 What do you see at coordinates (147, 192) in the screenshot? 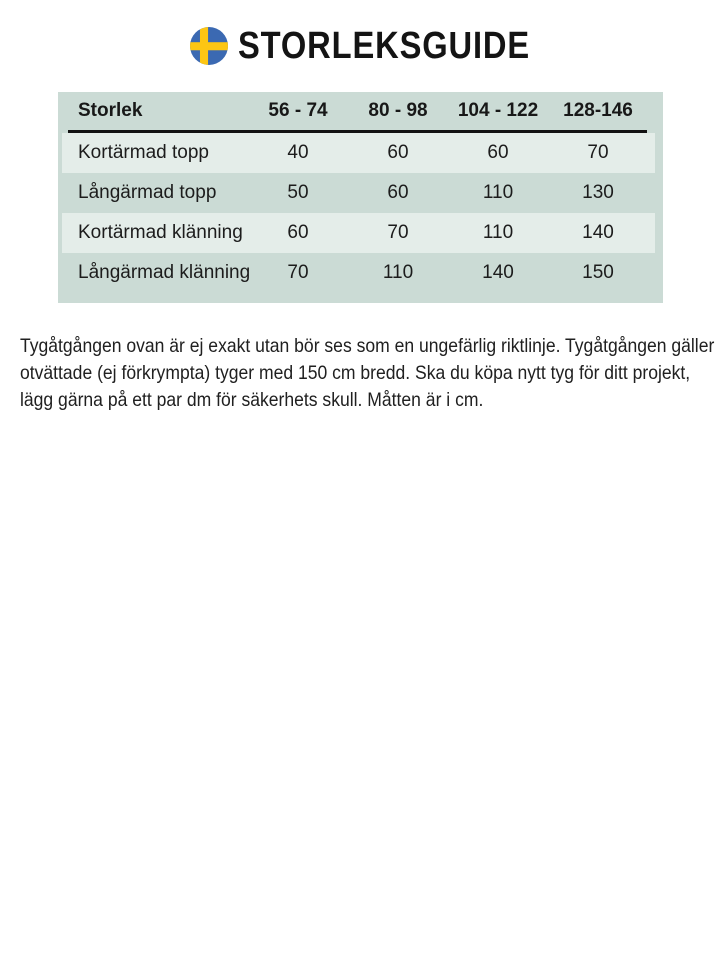
I see `row-label: Långärmad topp` at bounding box center [147, 192].